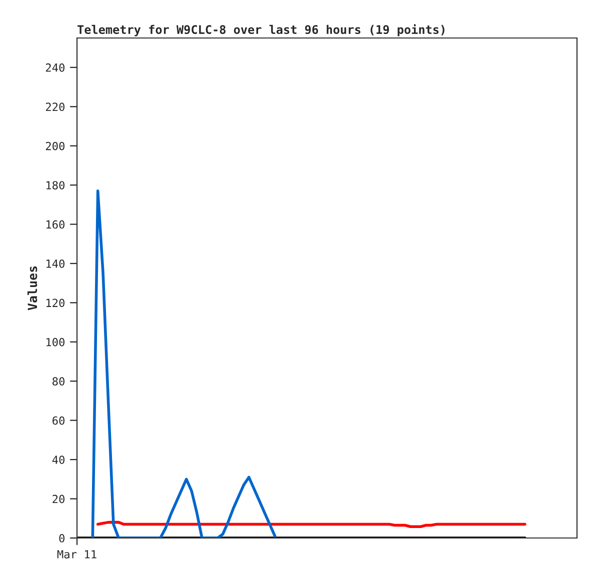 This screenshot has height=579, width=597. I want to click on y-axis-title: Values, so click(32, 288).